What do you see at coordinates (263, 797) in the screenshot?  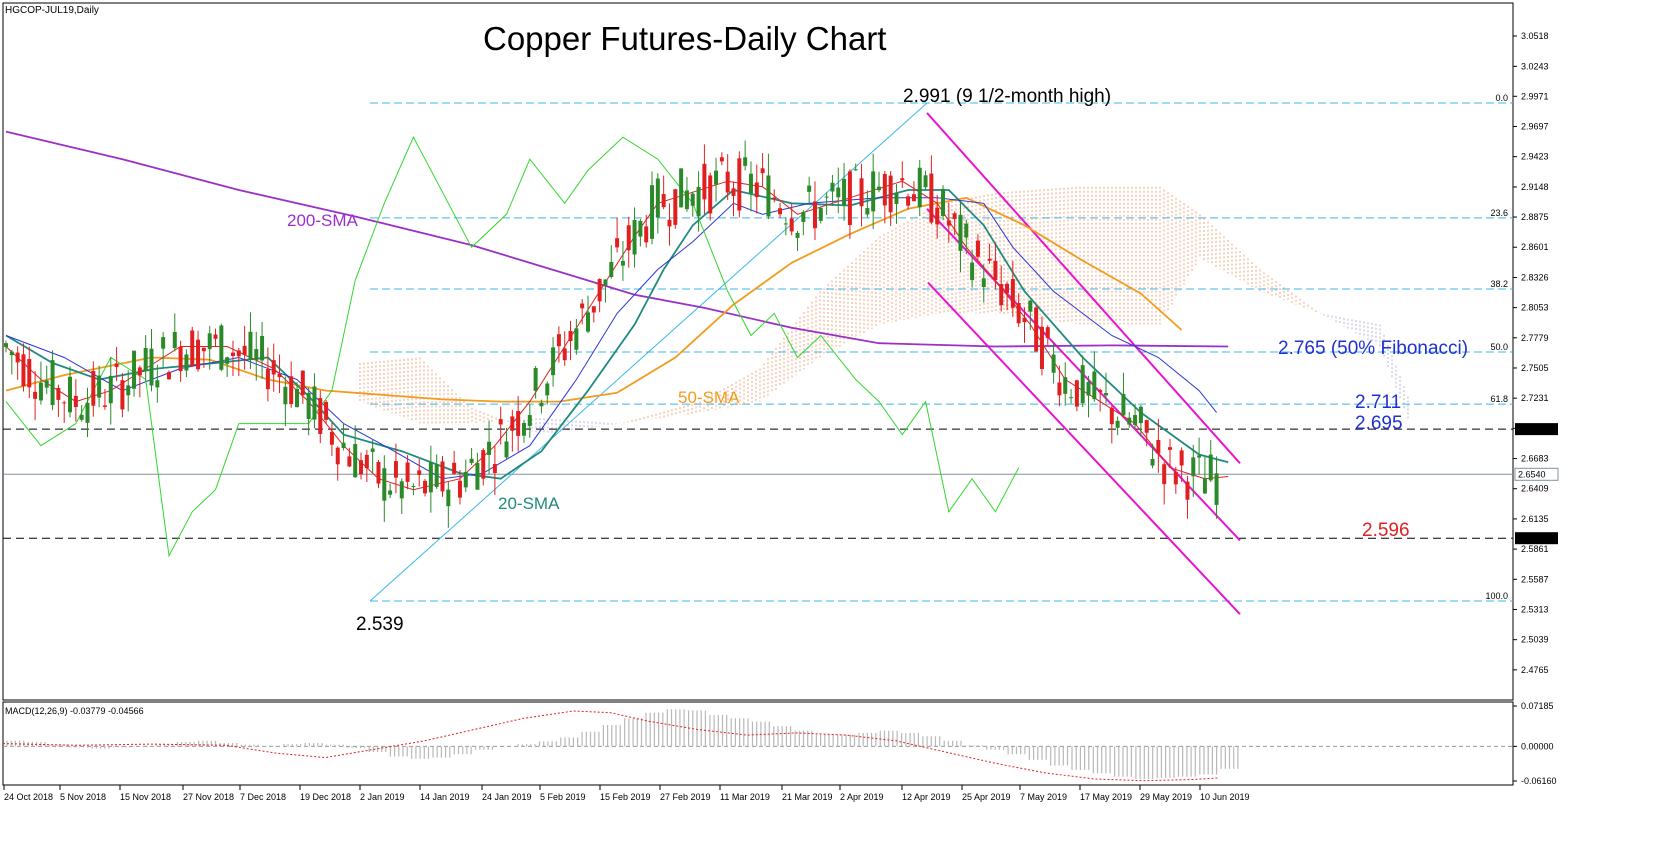 I see `x-tick-label: 7 Dec 2018` at bounding box center [263, 797].